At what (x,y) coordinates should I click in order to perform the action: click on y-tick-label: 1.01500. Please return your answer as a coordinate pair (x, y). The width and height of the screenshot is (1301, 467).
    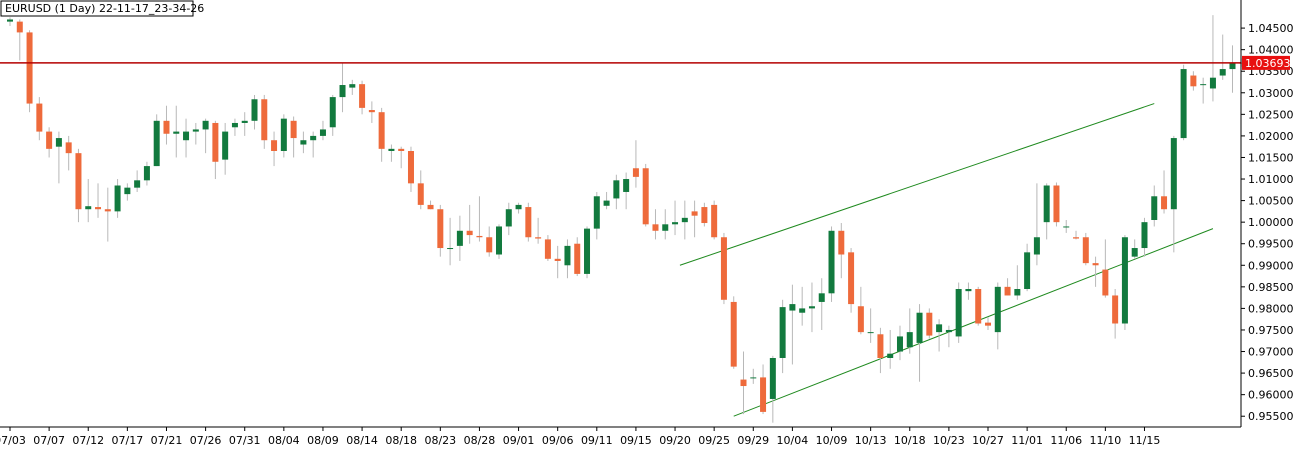
    Looking at the image, I should click on (1271, 157).